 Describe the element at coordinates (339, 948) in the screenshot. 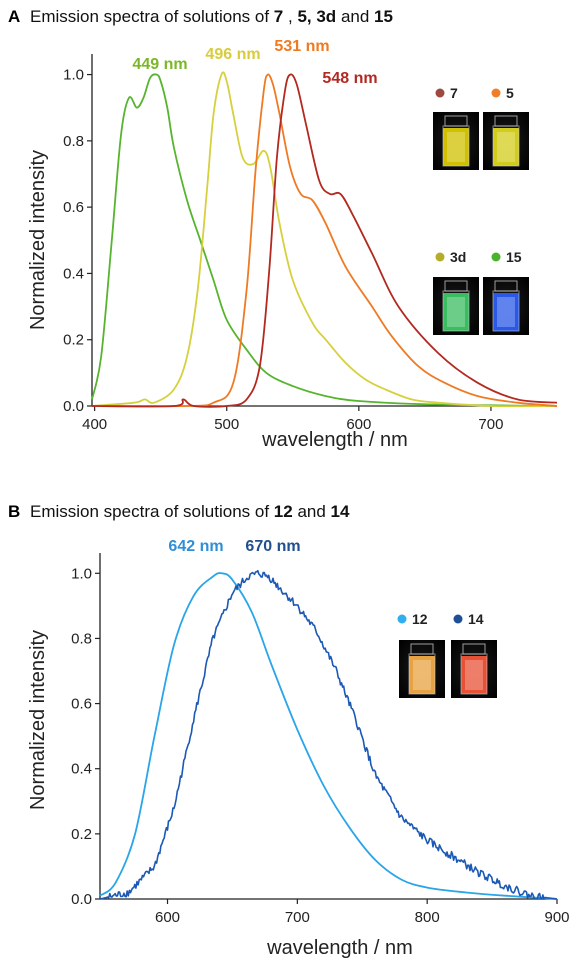

I see `panel-b-xlabel: wavelength / nm` at that location.